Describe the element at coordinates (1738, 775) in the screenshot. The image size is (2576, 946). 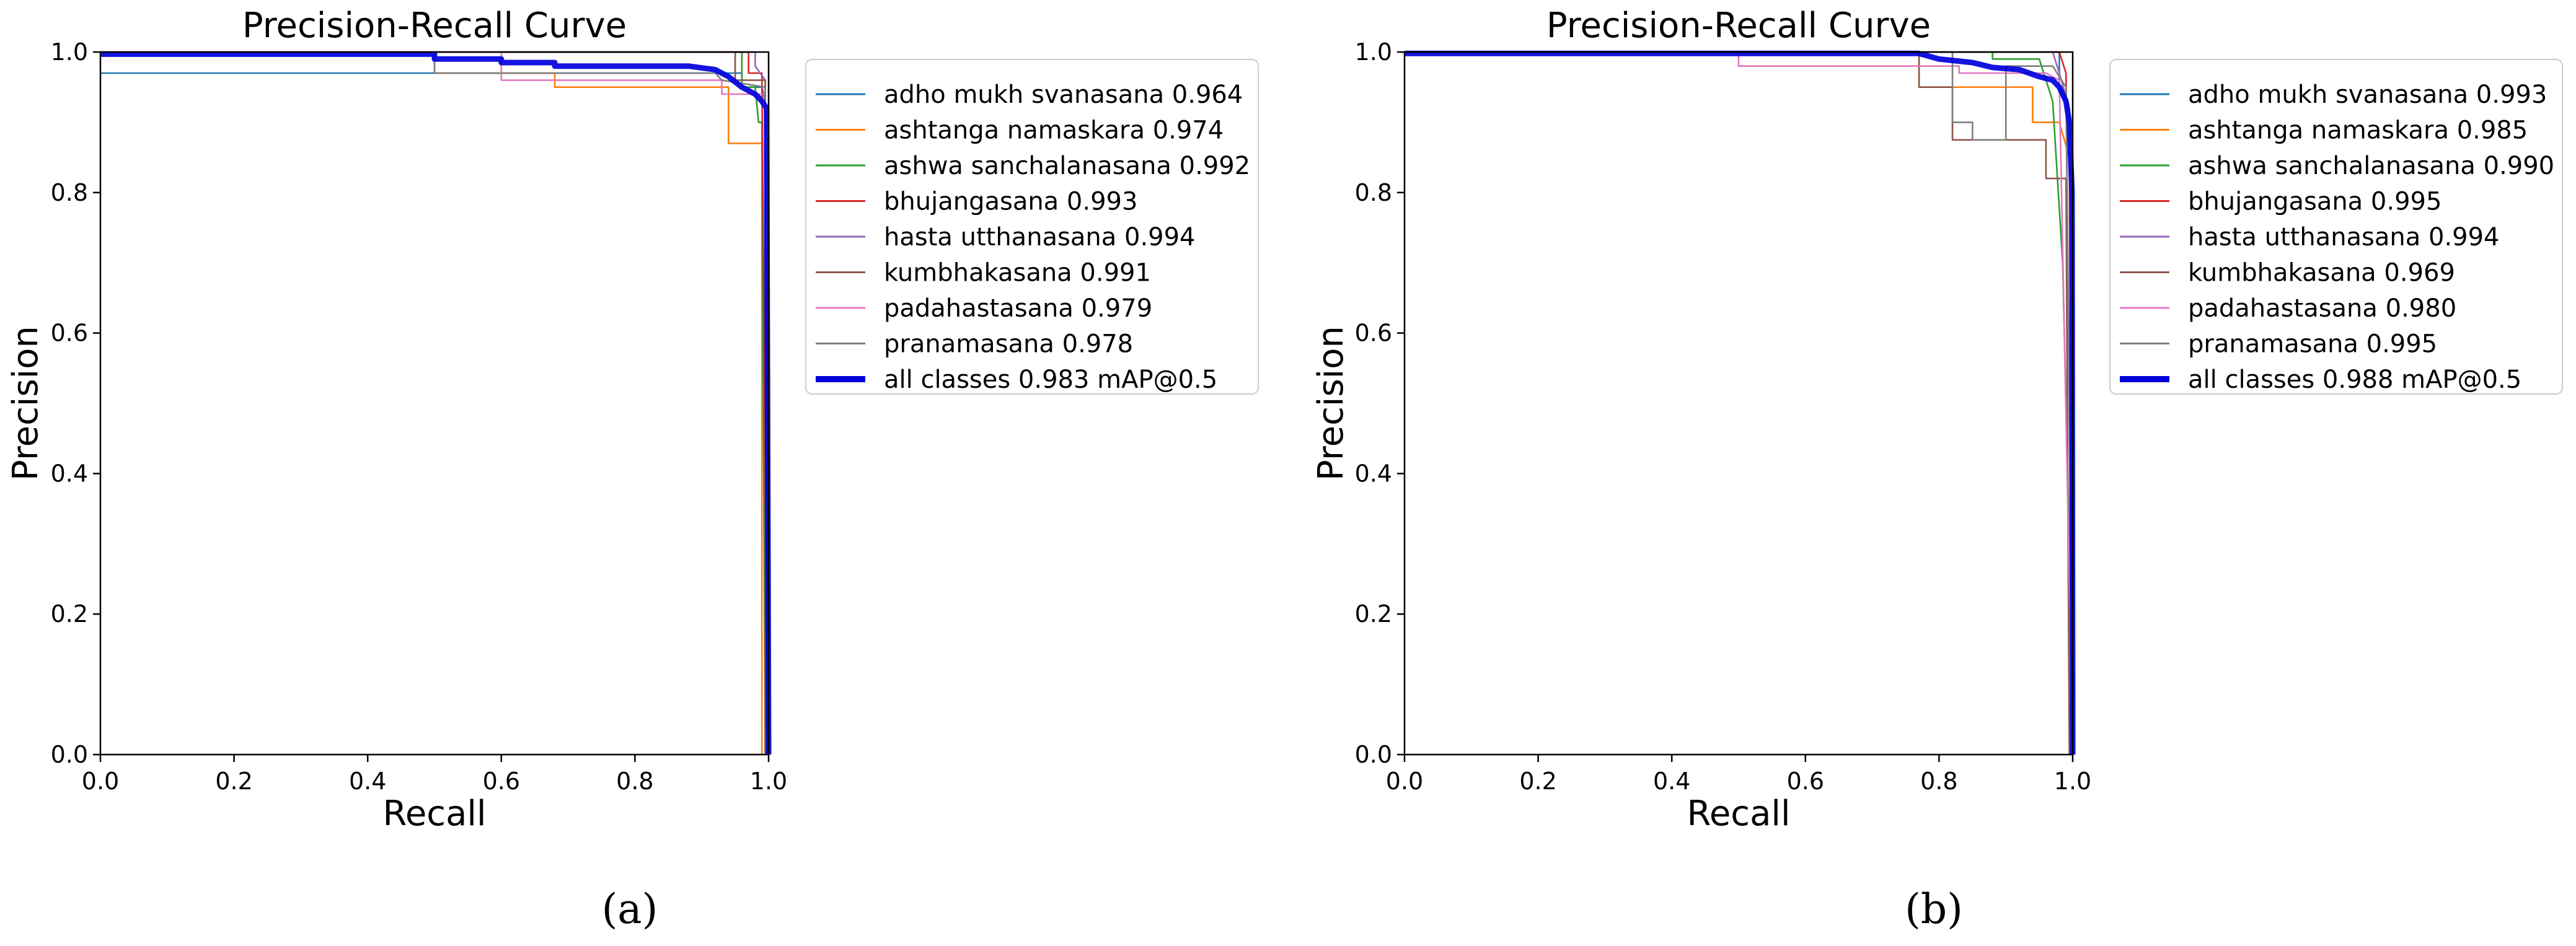
I see `panel-b-x-ticks: 0.0 0.2 0.4 0.6 0.8 1.0` at that location.